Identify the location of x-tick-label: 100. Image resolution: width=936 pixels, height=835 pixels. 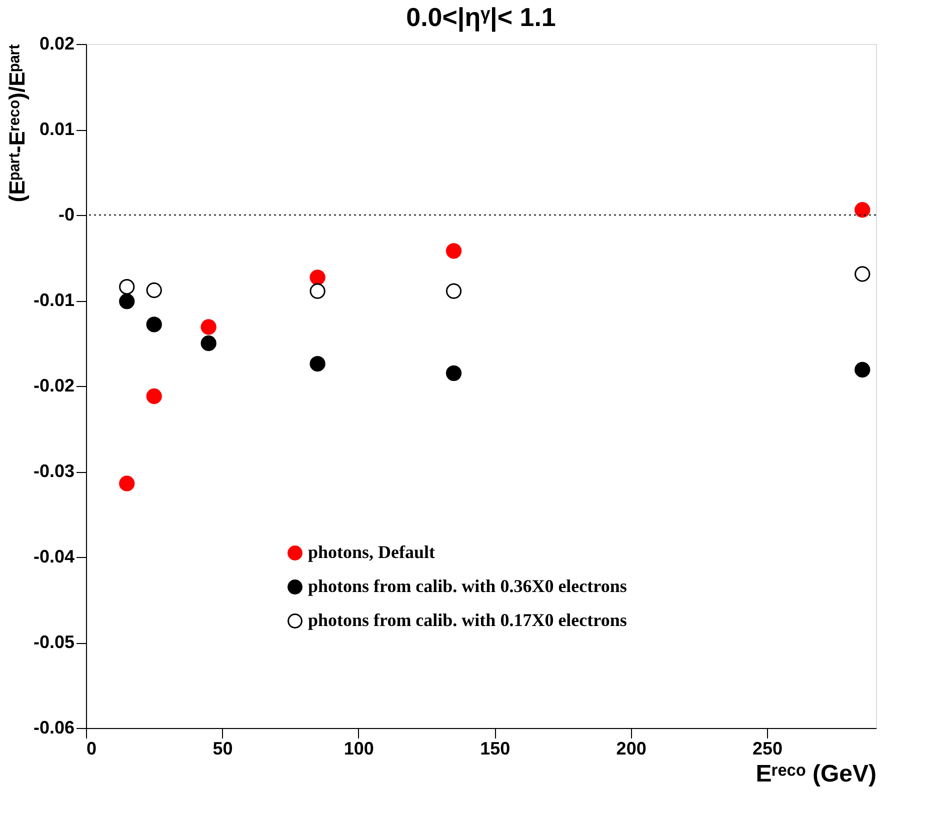
(359, 748).